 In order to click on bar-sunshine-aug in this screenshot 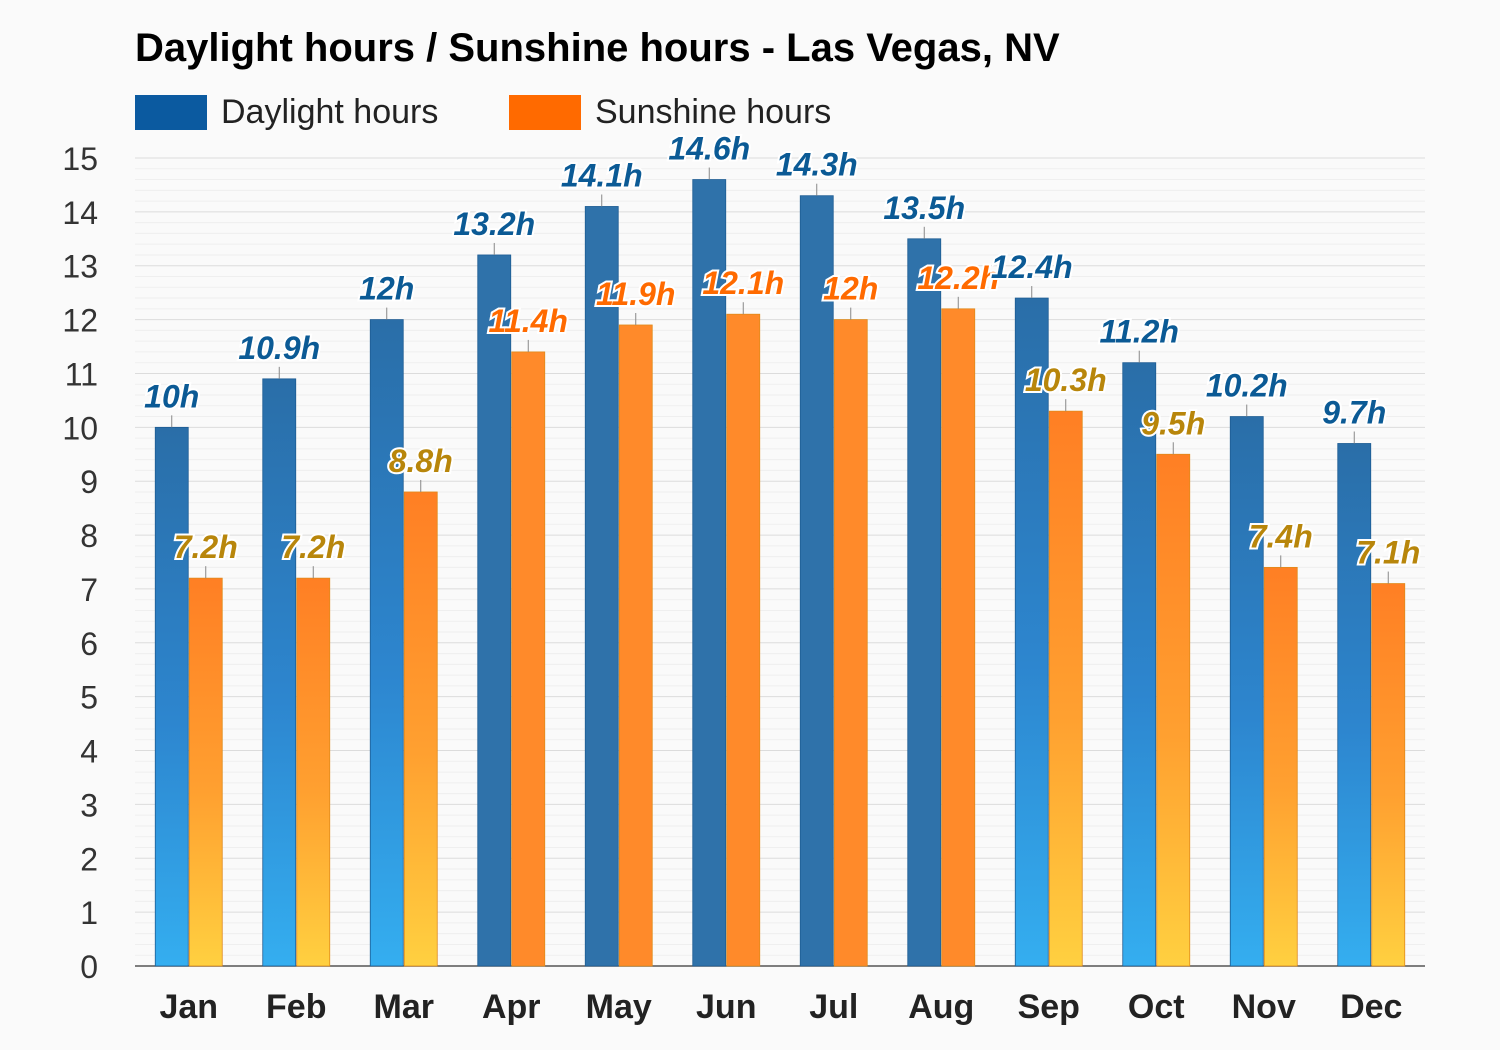, I will do `click(958, 637)`.